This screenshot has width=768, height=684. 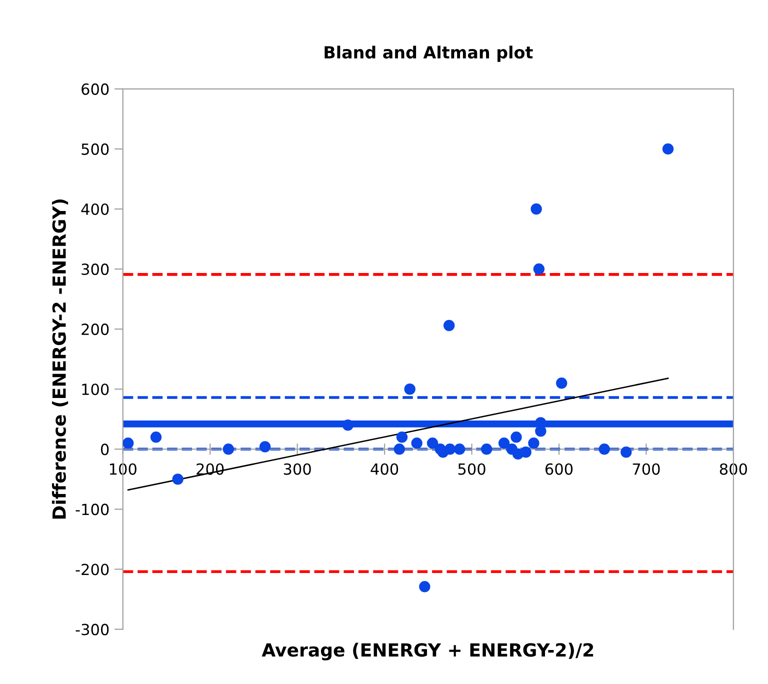 I want to click on y-tick-label: -200, so click(x=92, y=570).